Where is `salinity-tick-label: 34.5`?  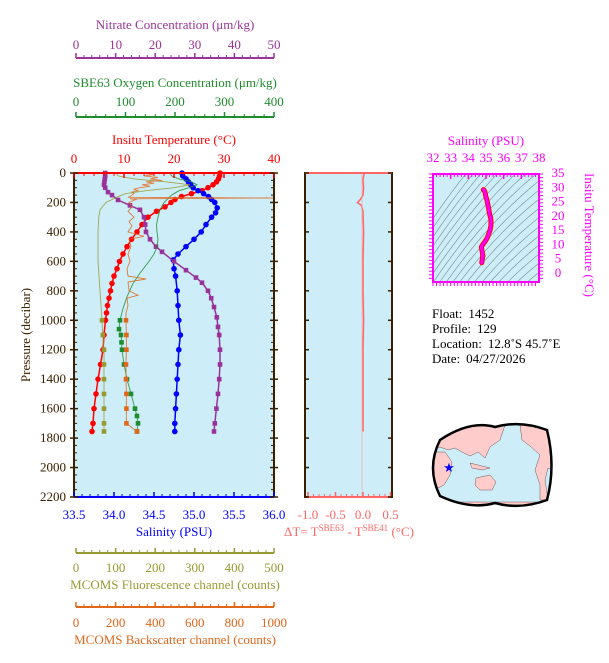 salinity-tick-label: 34.5 is located at coordinates (154, 514).